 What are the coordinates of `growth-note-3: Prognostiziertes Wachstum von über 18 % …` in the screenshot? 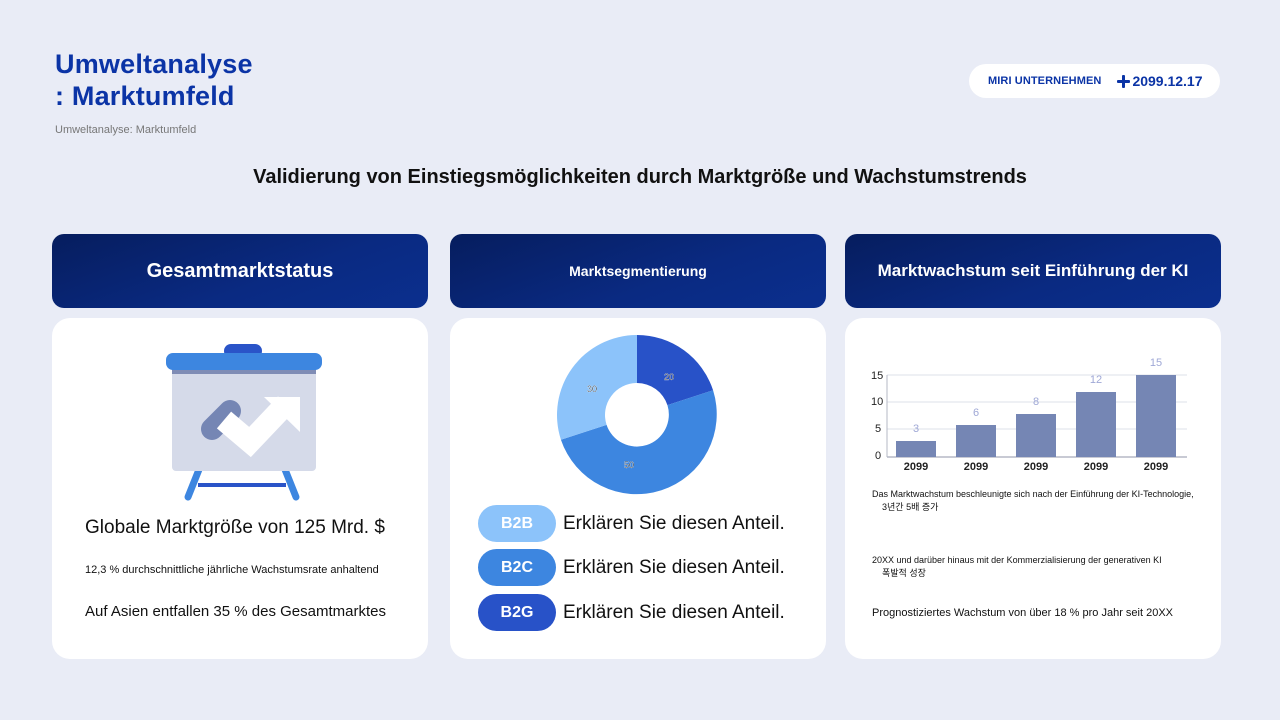 It's located at (1023, 613).